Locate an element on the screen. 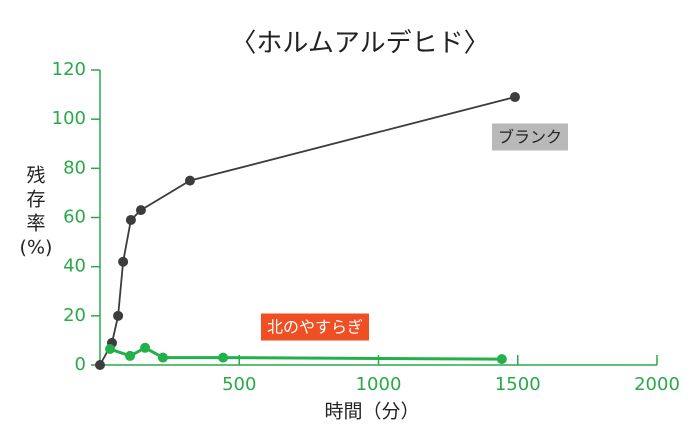 The width and height of the screenshot is (700, 438). x-tick-label: 2000 is located at coordinates (657, 384).